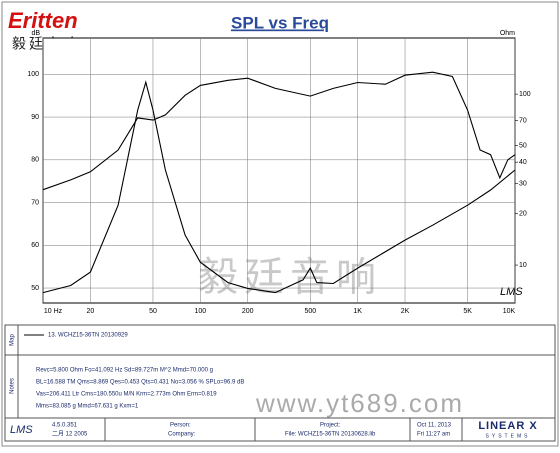 This screenshot has height=453, width=560. Describe the element at coordinates (511, 292) in the screenshot. I see `corner-mark: LMS` at that location.